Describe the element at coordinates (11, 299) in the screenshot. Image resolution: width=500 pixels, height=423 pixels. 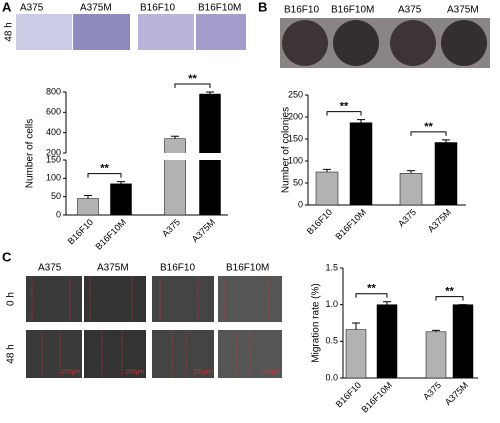
I see `row-label: 0 h` at that location.